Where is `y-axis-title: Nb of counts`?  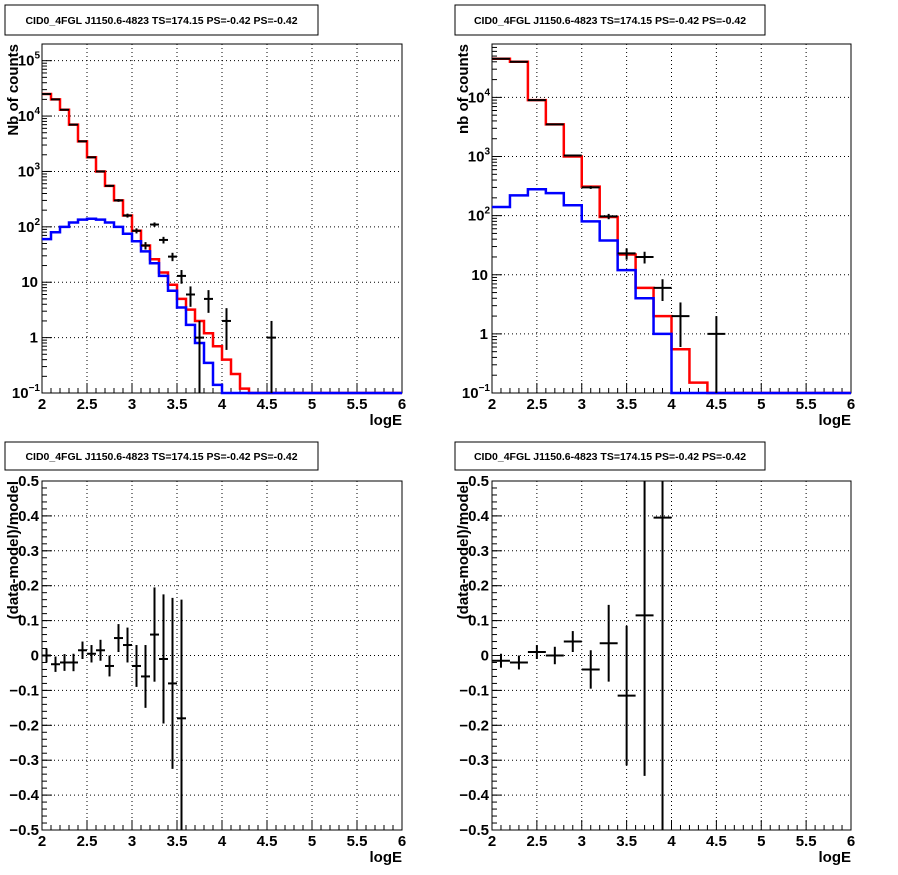 y-axis-title: Nb of counts is located at coordinates (13, 90).